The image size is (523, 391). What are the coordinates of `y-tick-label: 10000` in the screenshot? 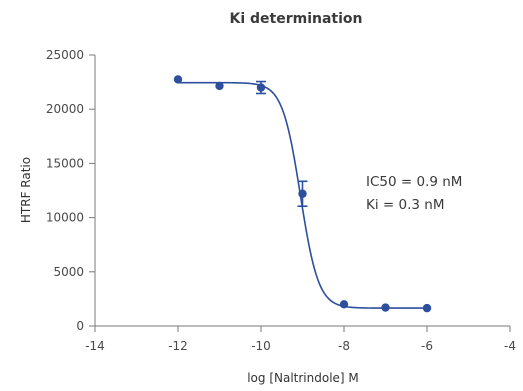 It's located at (65, 218).